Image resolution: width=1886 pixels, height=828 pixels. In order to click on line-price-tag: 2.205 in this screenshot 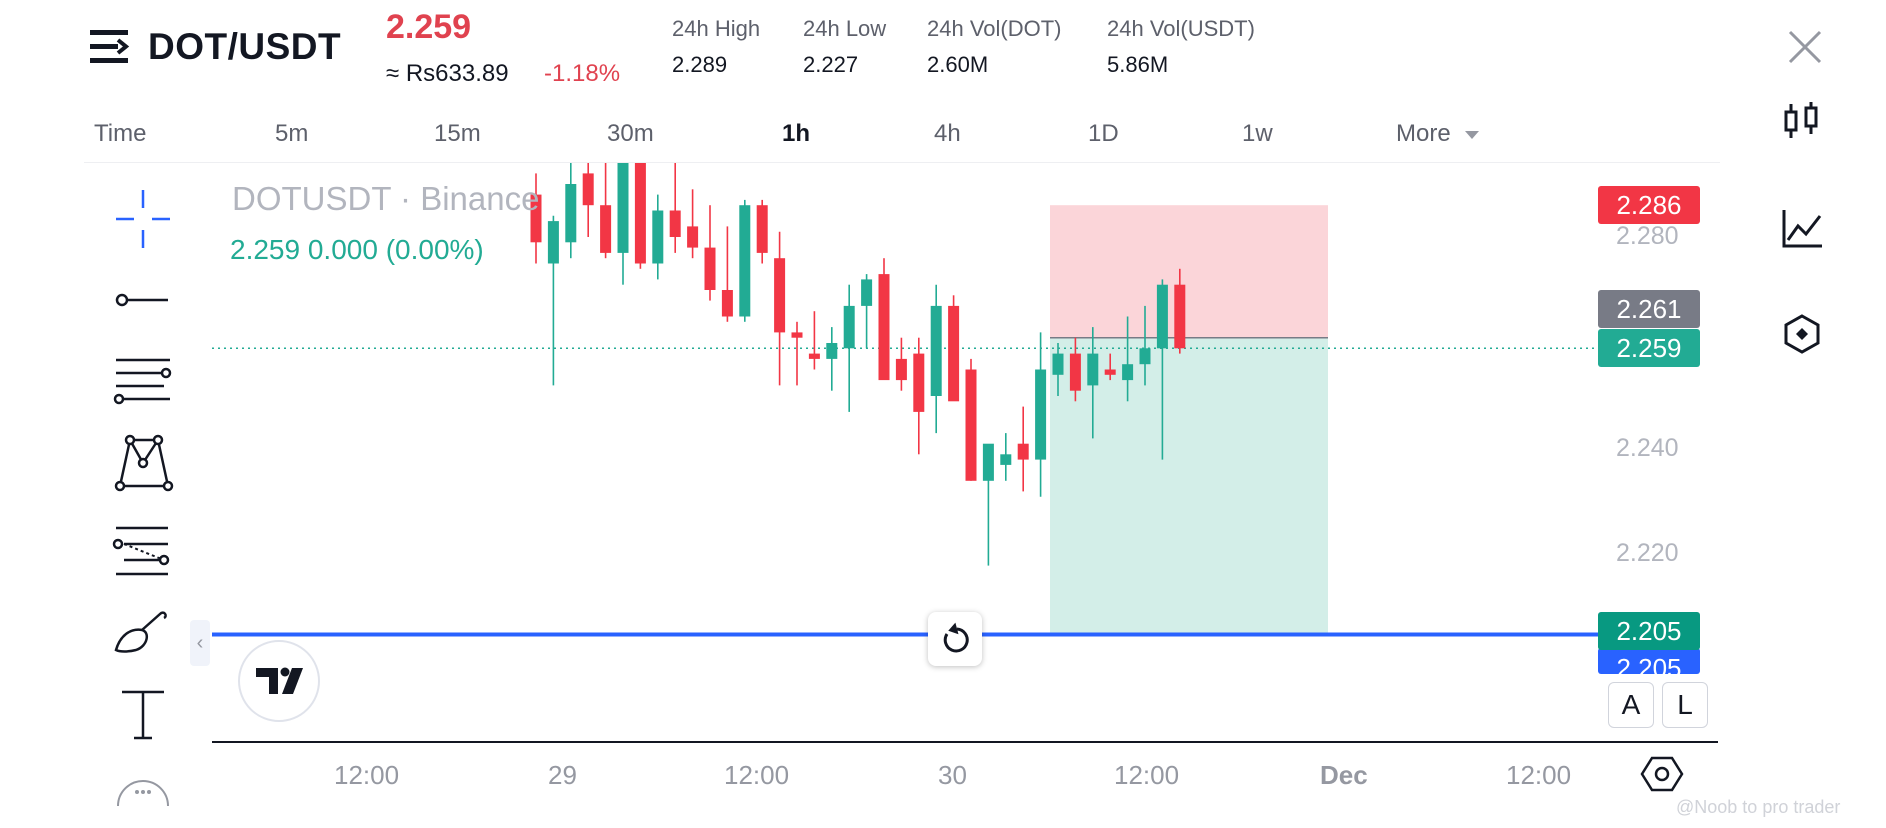, I will do `click(1649, 661)`.